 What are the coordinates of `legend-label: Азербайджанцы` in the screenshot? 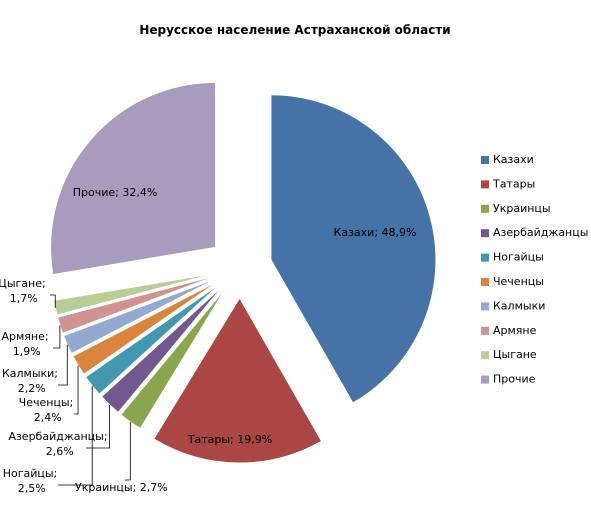 It's located at (540, 232).